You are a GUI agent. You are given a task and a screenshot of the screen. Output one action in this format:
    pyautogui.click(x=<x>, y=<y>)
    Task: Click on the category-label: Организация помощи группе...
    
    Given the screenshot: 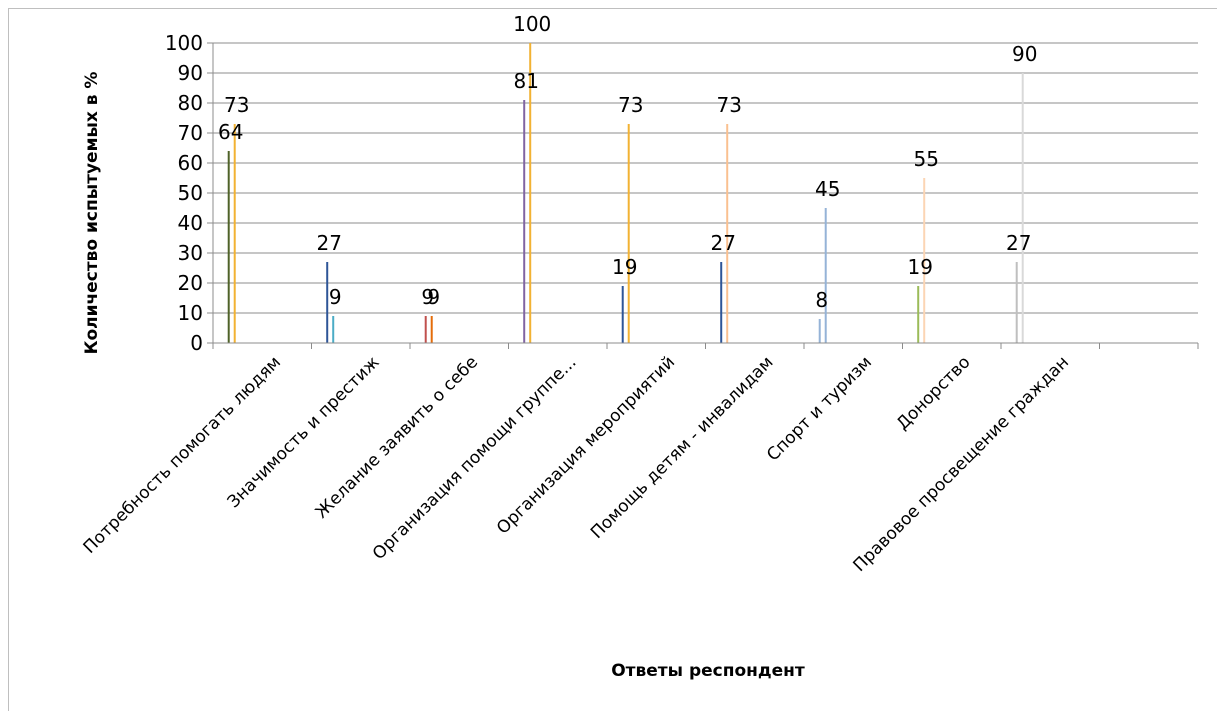 What is the action you would take?
    pyautogui.click(x=475, y=458)
    